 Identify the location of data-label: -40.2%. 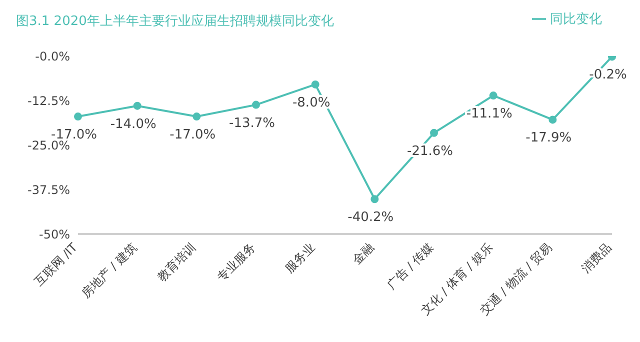
(371, 218).